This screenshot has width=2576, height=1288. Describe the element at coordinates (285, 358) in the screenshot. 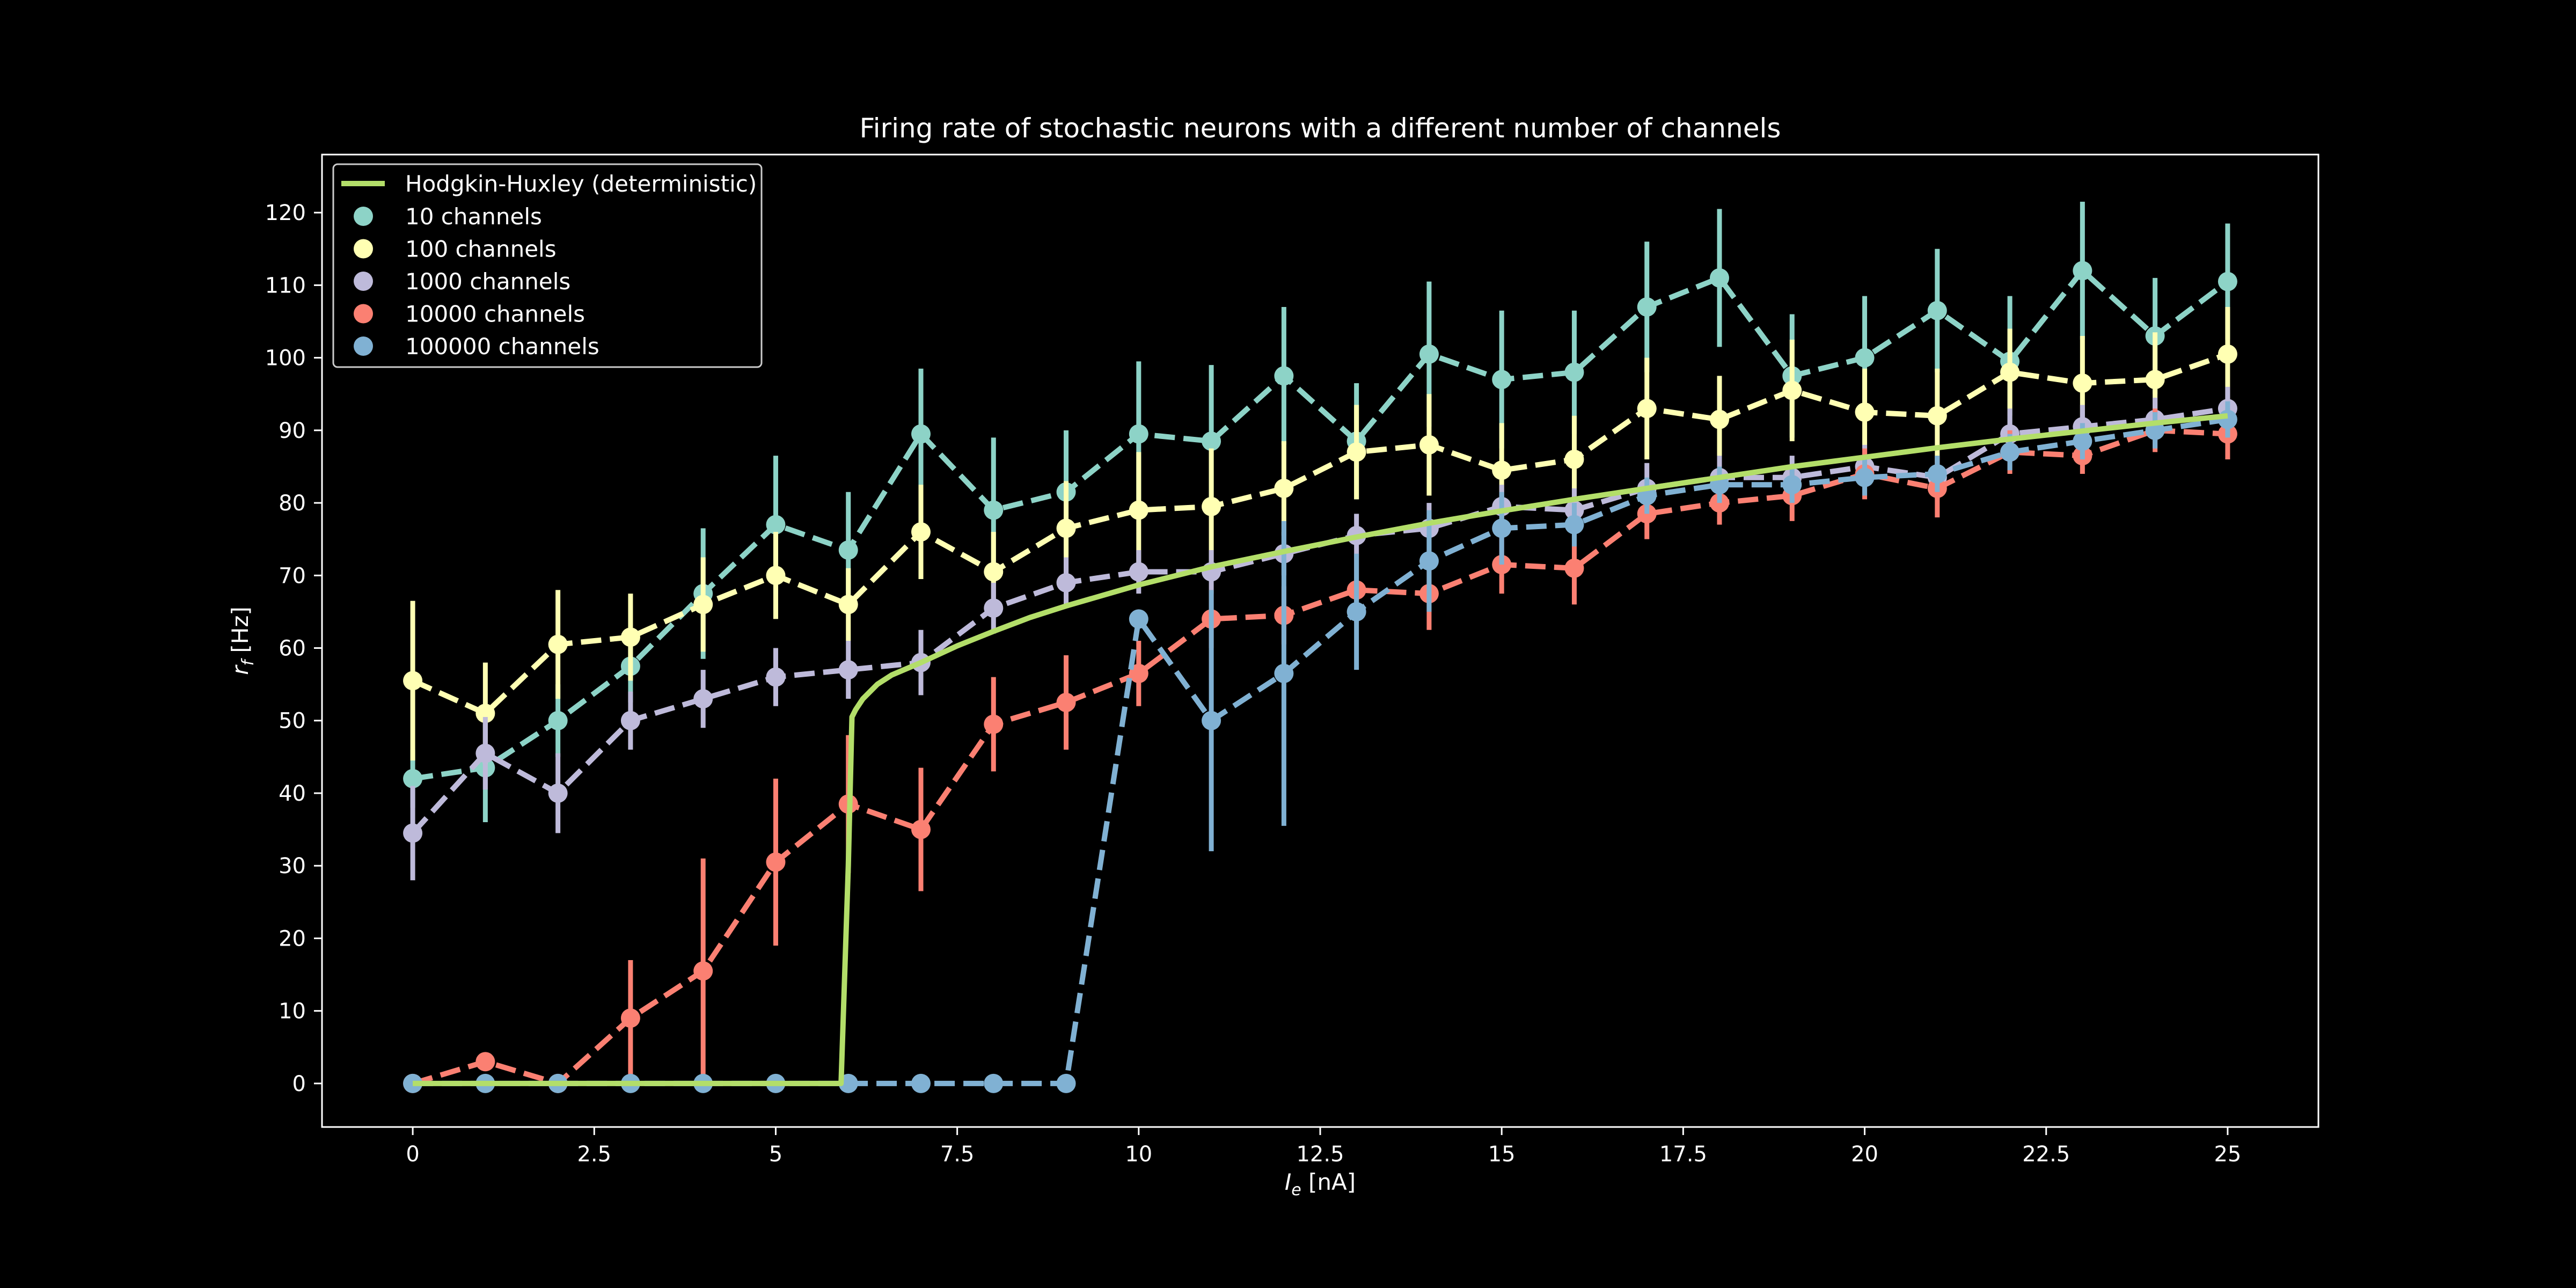

I see `y-tick-label: 100` at that location.